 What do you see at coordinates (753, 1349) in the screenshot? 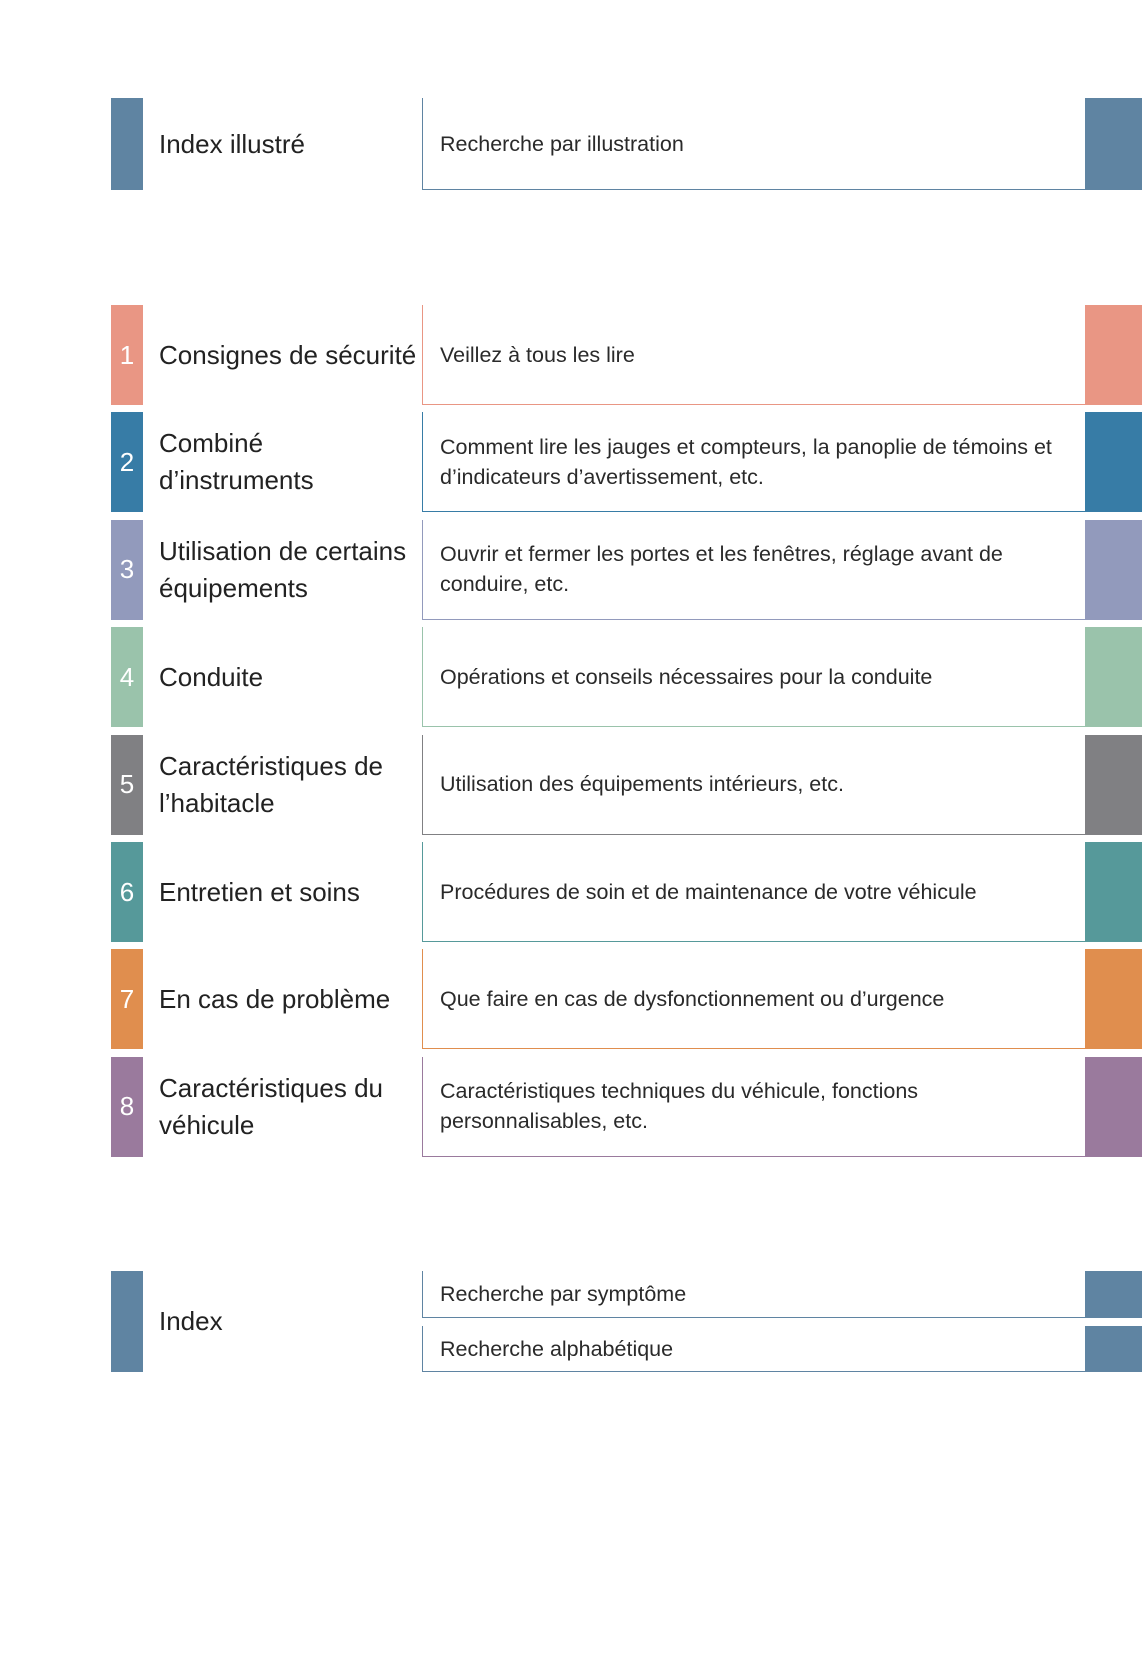
I see `index-link-alphabetical: Recherche alphabétique` at bounding box center [753, 1349].